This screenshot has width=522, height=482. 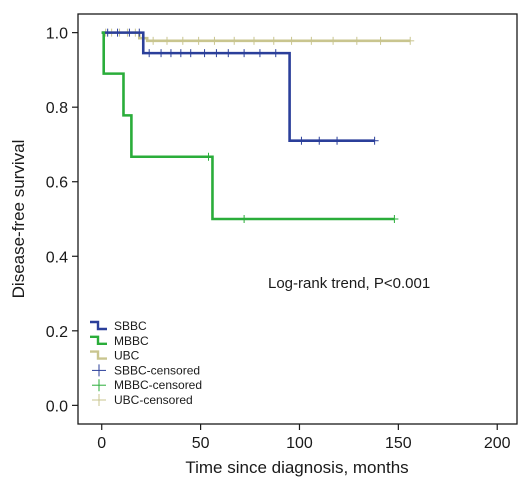 I want to click on legend-item-mbbc-censored: MBBC-censored, so click(x=147, y=385).